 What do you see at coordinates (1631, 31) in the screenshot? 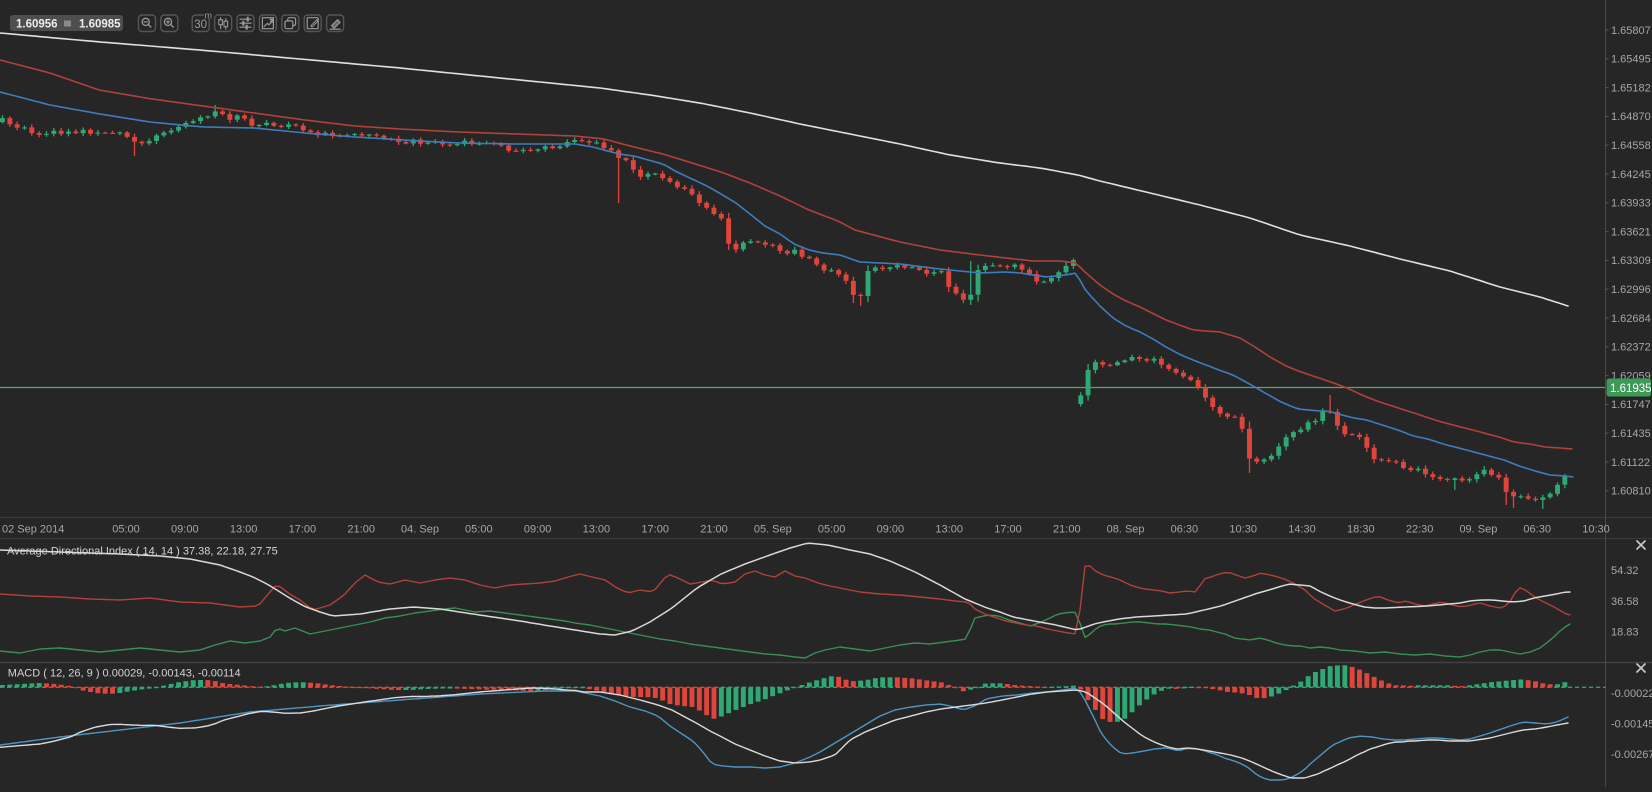
I see `svg-text: 1.65807` at bounding box center [1631, 31].